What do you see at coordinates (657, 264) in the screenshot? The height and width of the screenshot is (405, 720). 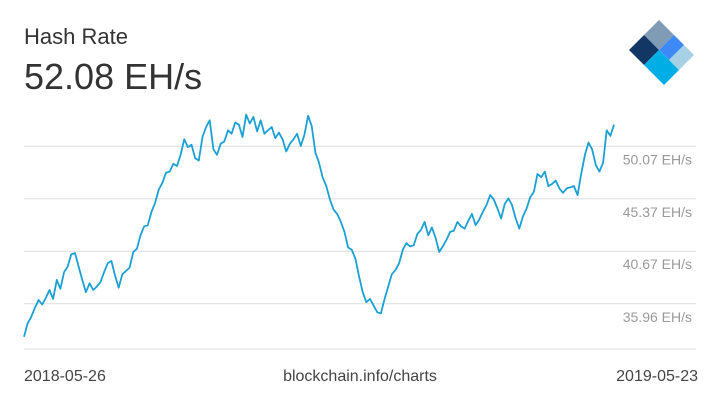 I see `y-tick-label: 40.67 EH/s` at bounding box center [657, 264].